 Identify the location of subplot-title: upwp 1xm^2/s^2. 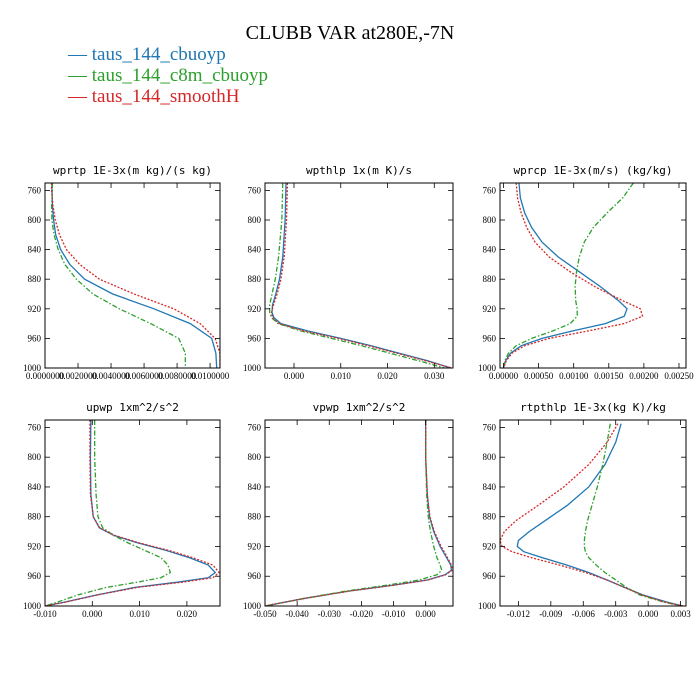
(132, 407).